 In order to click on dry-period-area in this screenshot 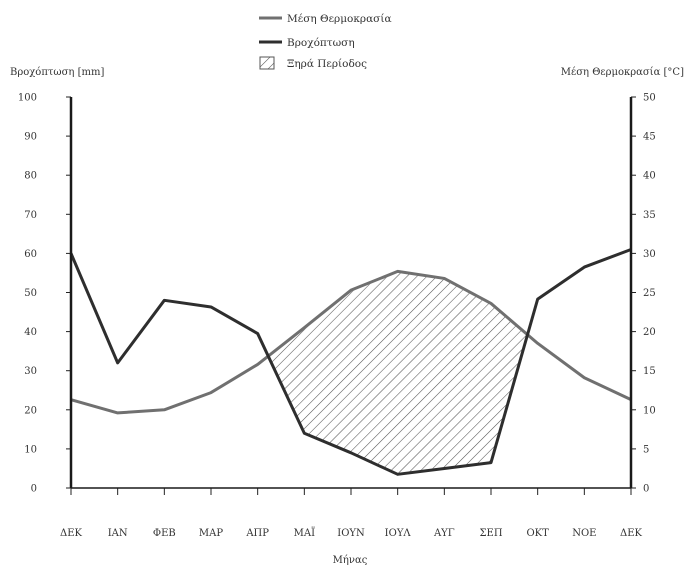, I will do `click(398, 373)`.